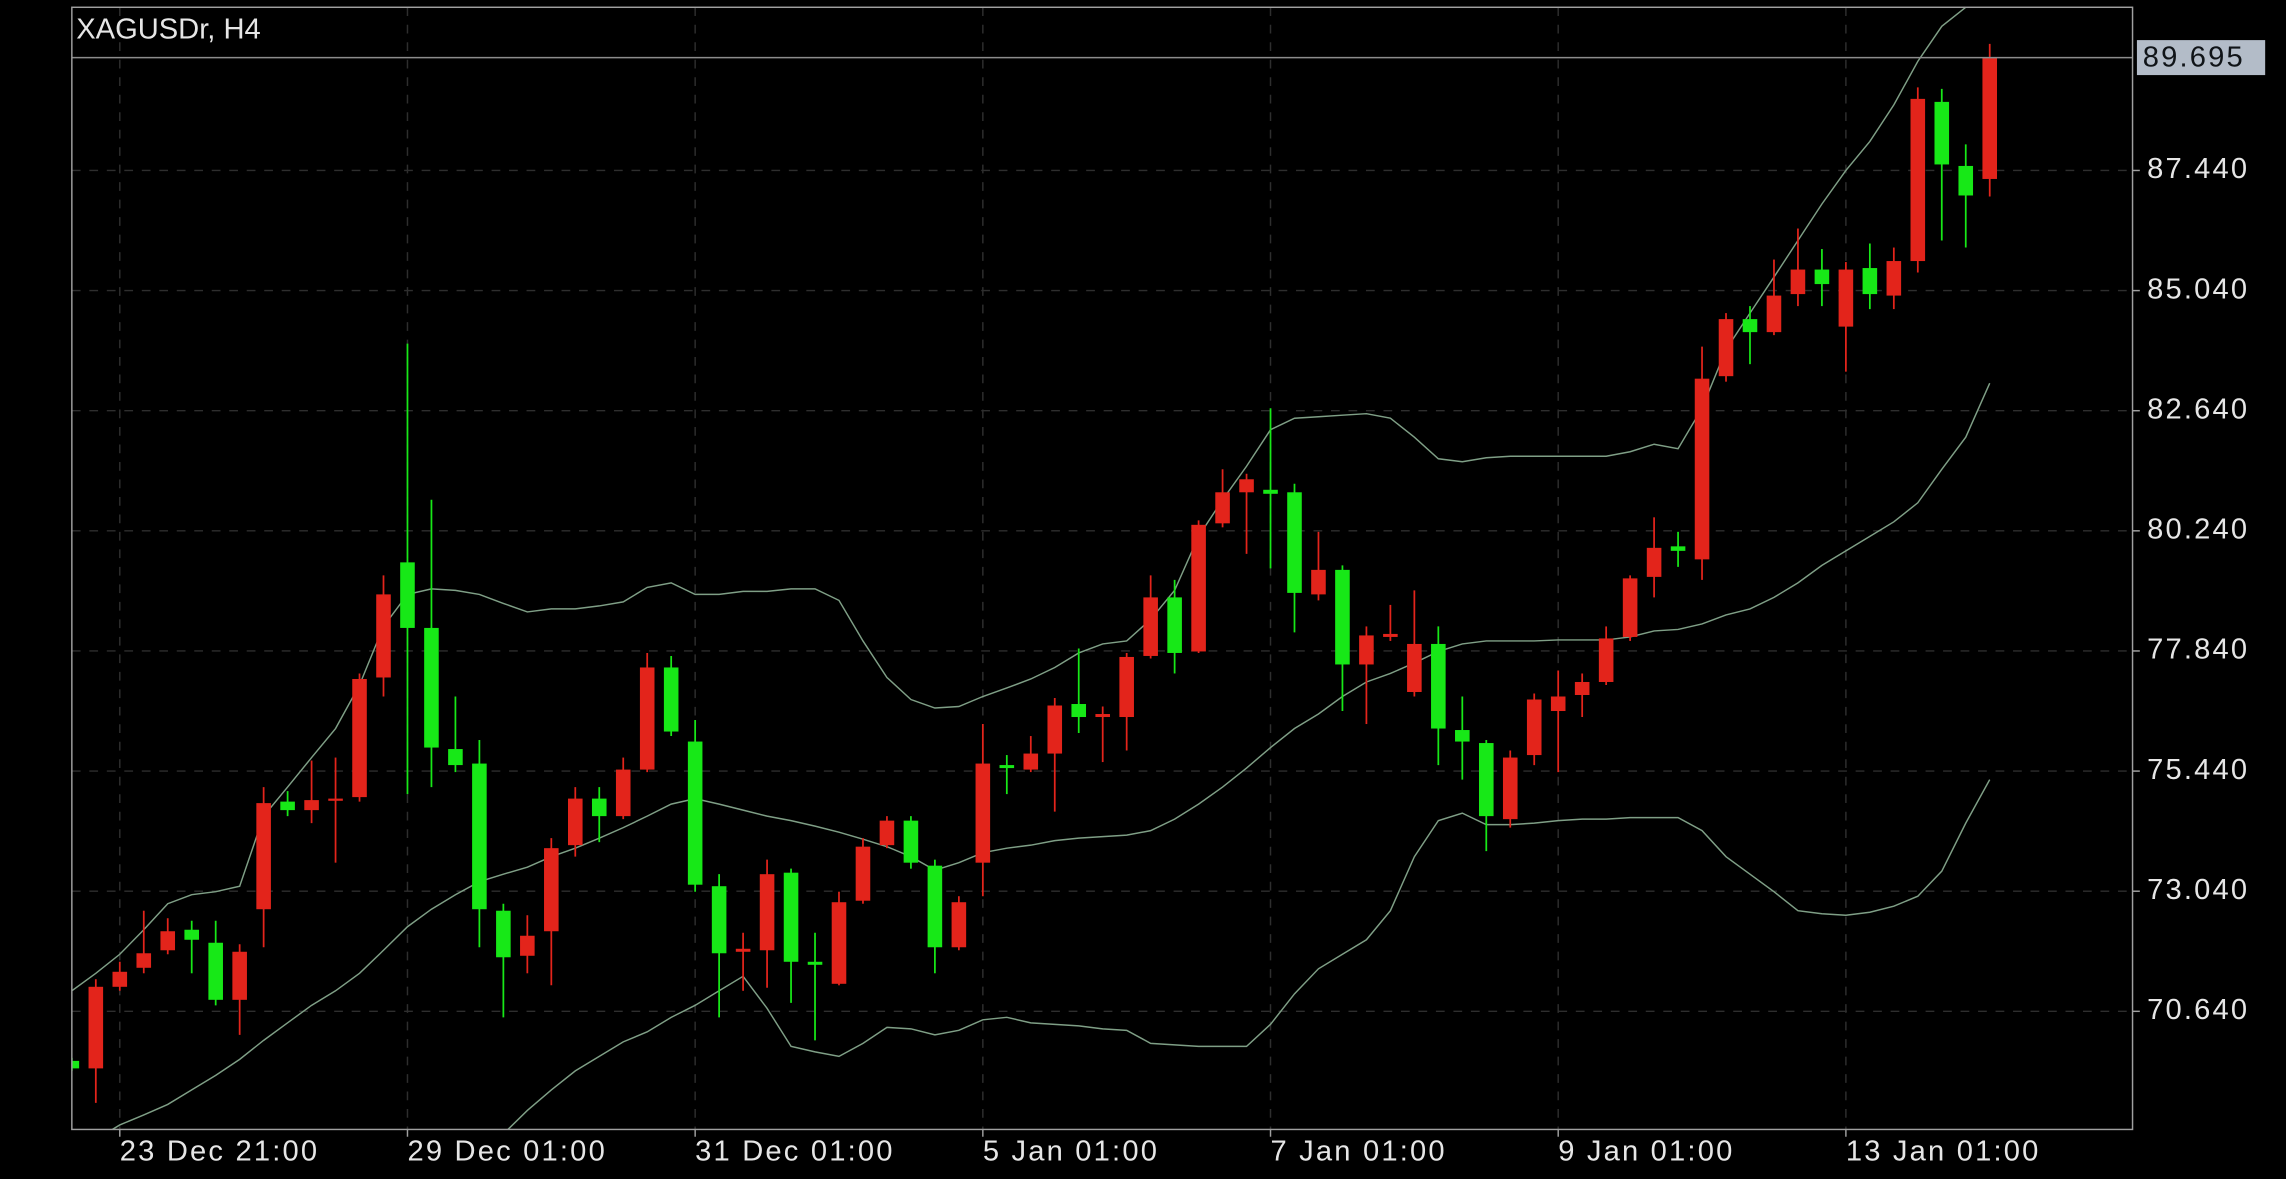  What do you see at coordinates (2198, 650) in the screenshot?
I see `y-tick-label: 77.840` at bounding box center [2198, 650].